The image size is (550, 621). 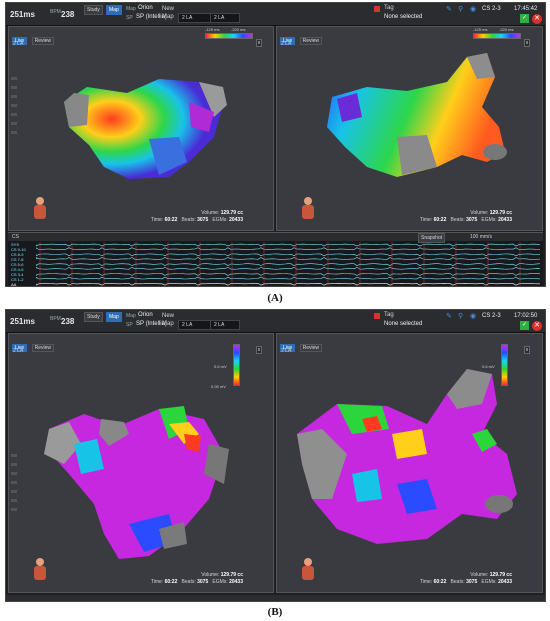 What do you see at coordinates (171, 582) in the screenshot?
I see `time-value: 60:22` at bounding box center [171, 582].